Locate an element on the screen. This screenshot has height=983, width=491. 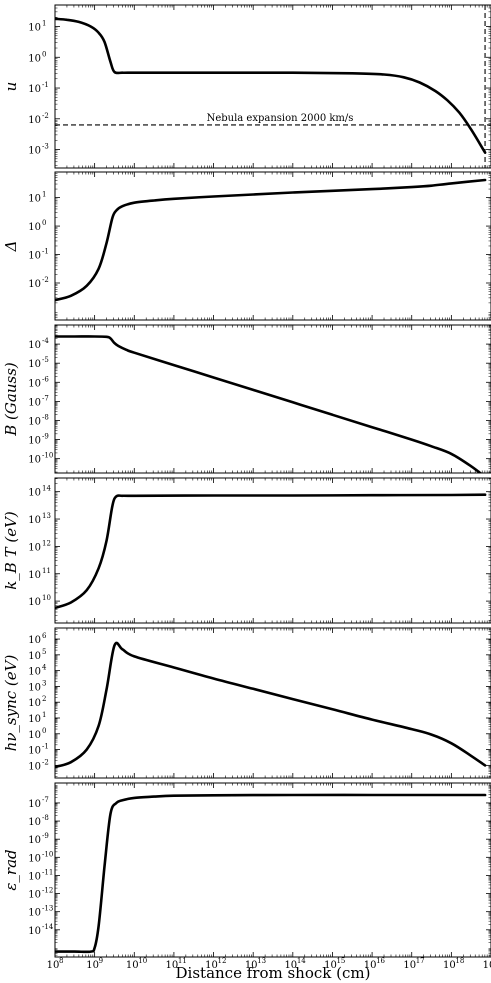
y-tick-exponent: 2 is located at coordinates (44, 699).